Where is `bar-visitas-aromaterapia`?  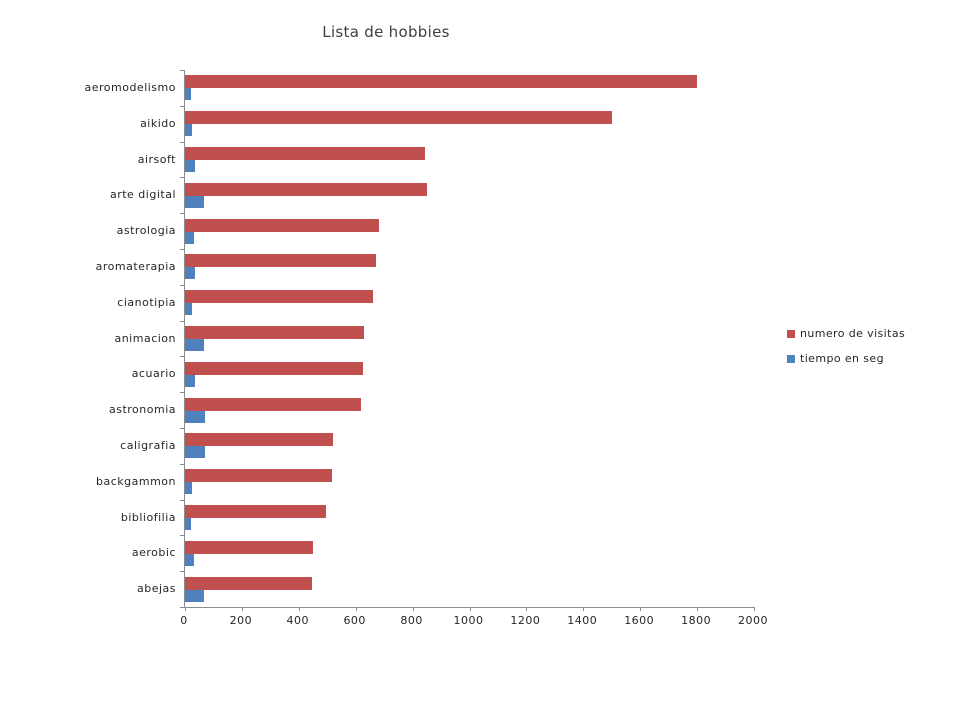 bar-visitas-aromaterapia is located at coordinates (280, 261).